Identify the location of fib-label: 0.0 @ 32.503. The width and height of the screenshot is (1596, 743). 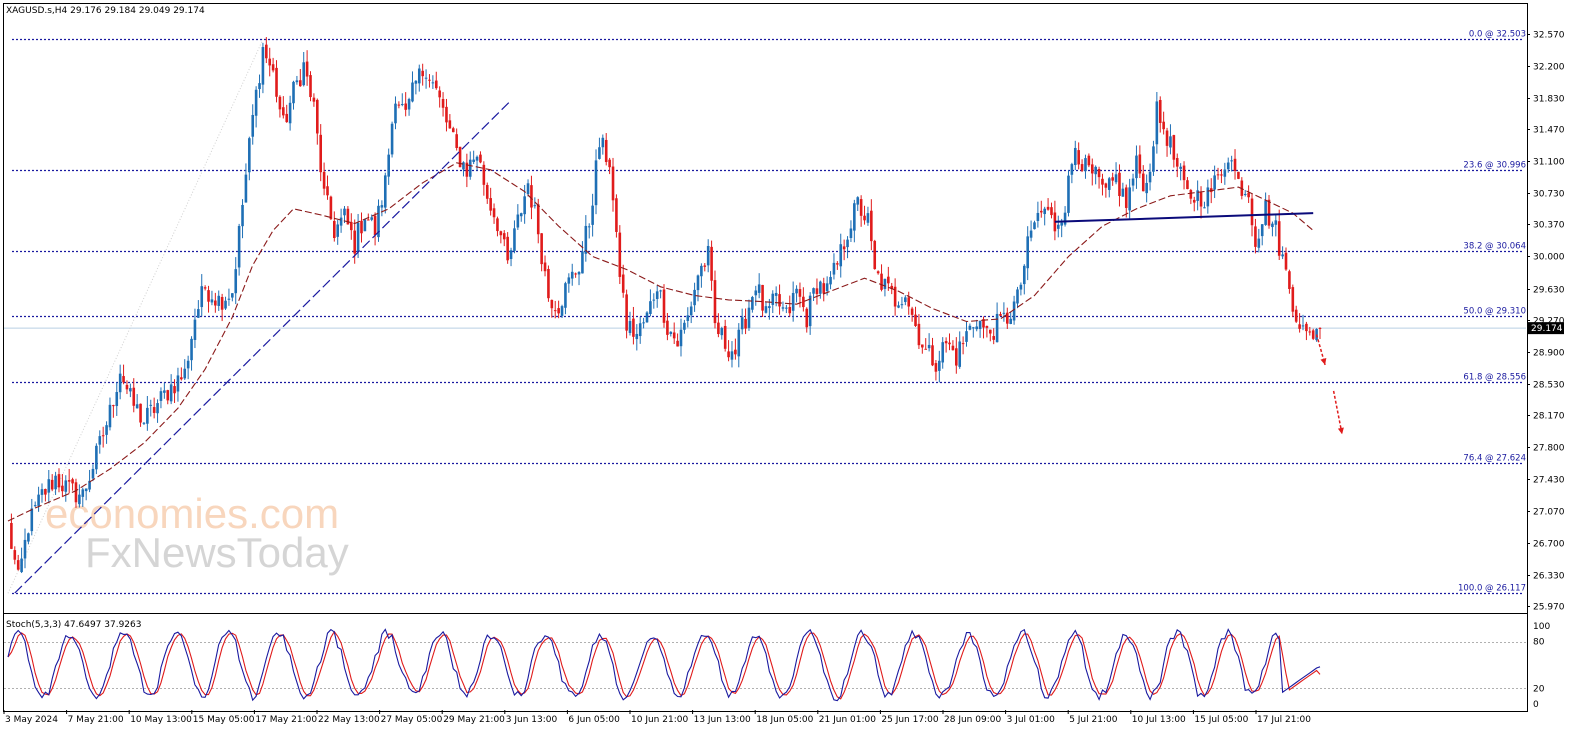
(1497, 35).